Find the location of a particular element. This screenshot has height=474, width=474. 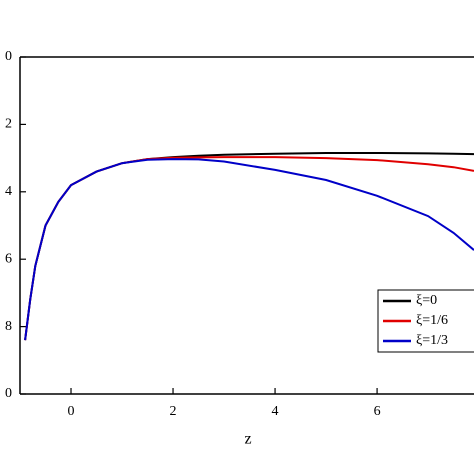

legend-label: ξ=0 is located at coordinates (426, 300).